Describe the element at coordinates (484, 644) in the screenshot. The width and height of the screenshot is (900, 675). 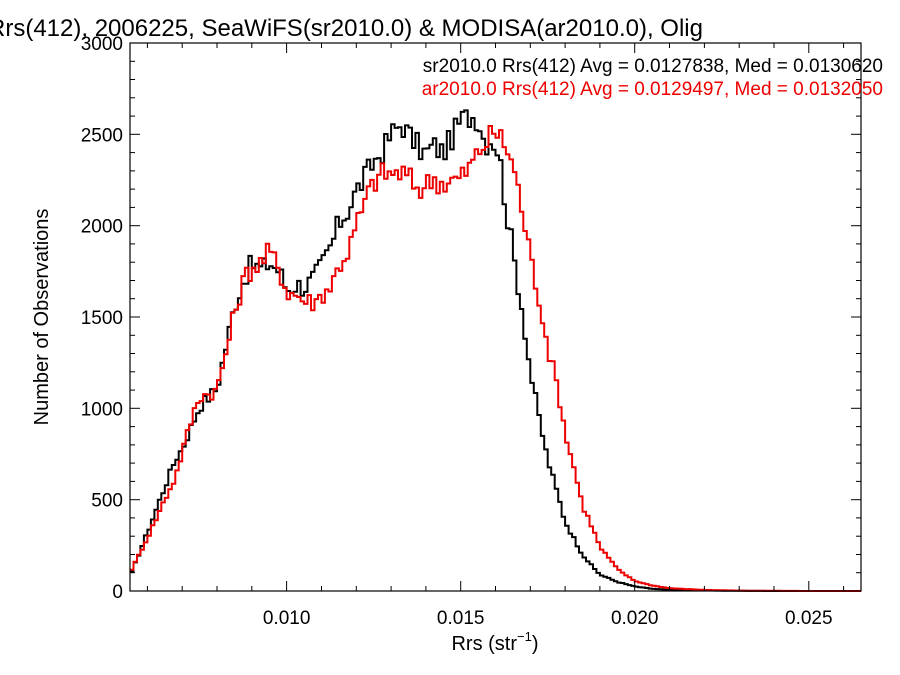
I see `x-axis-label-main: Rrs (str` at that location.